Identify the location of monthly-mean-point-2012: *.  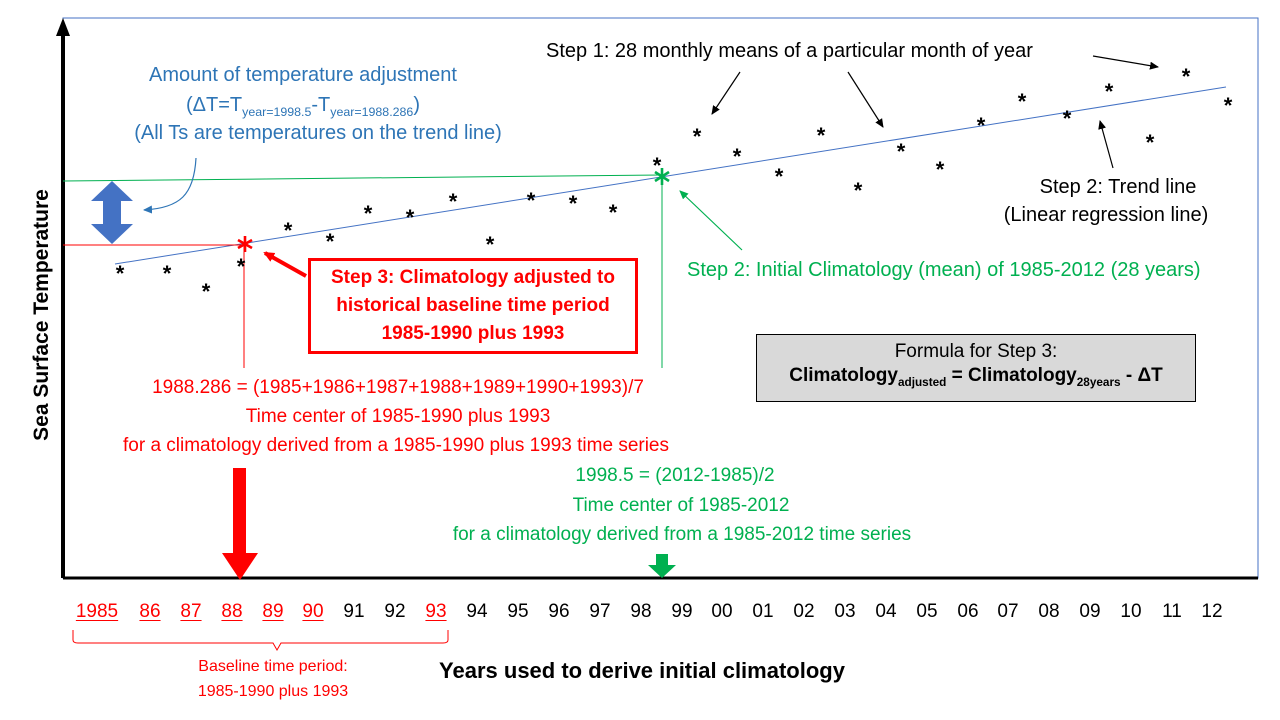
(1228, 105).